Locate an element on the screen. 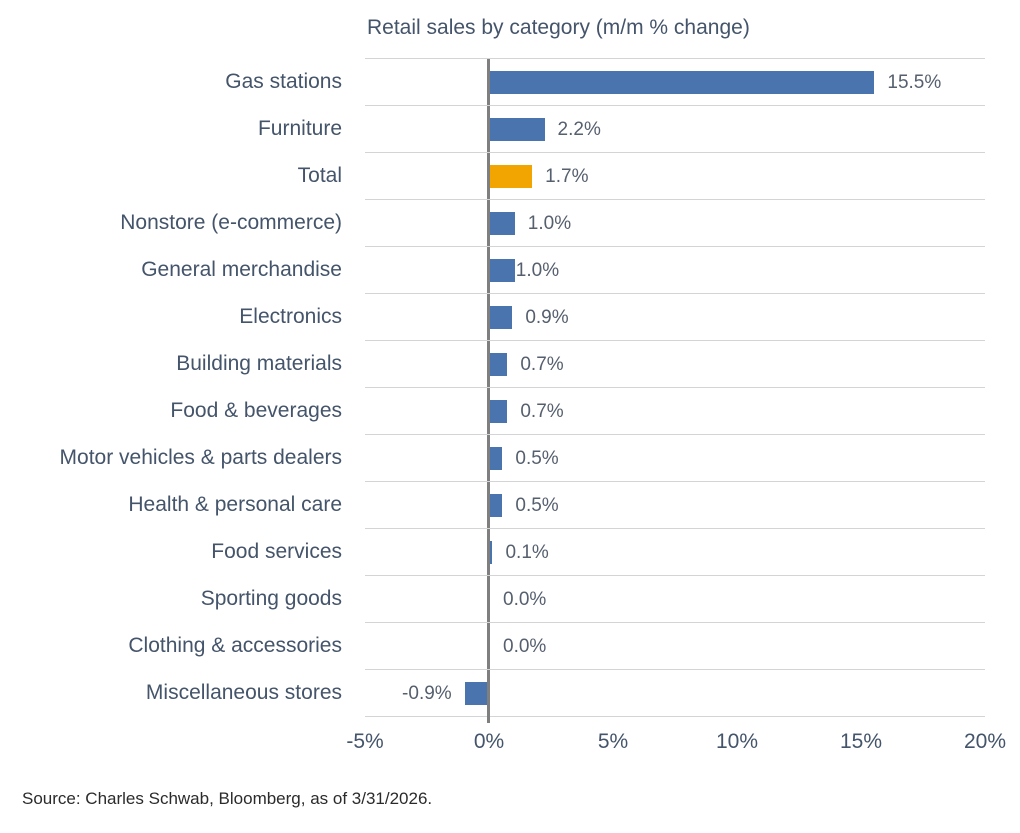 Image resolution: width=1020 pixels, height=833 pixels. chart-row: 1.7% is located at coordinates (675, 175).